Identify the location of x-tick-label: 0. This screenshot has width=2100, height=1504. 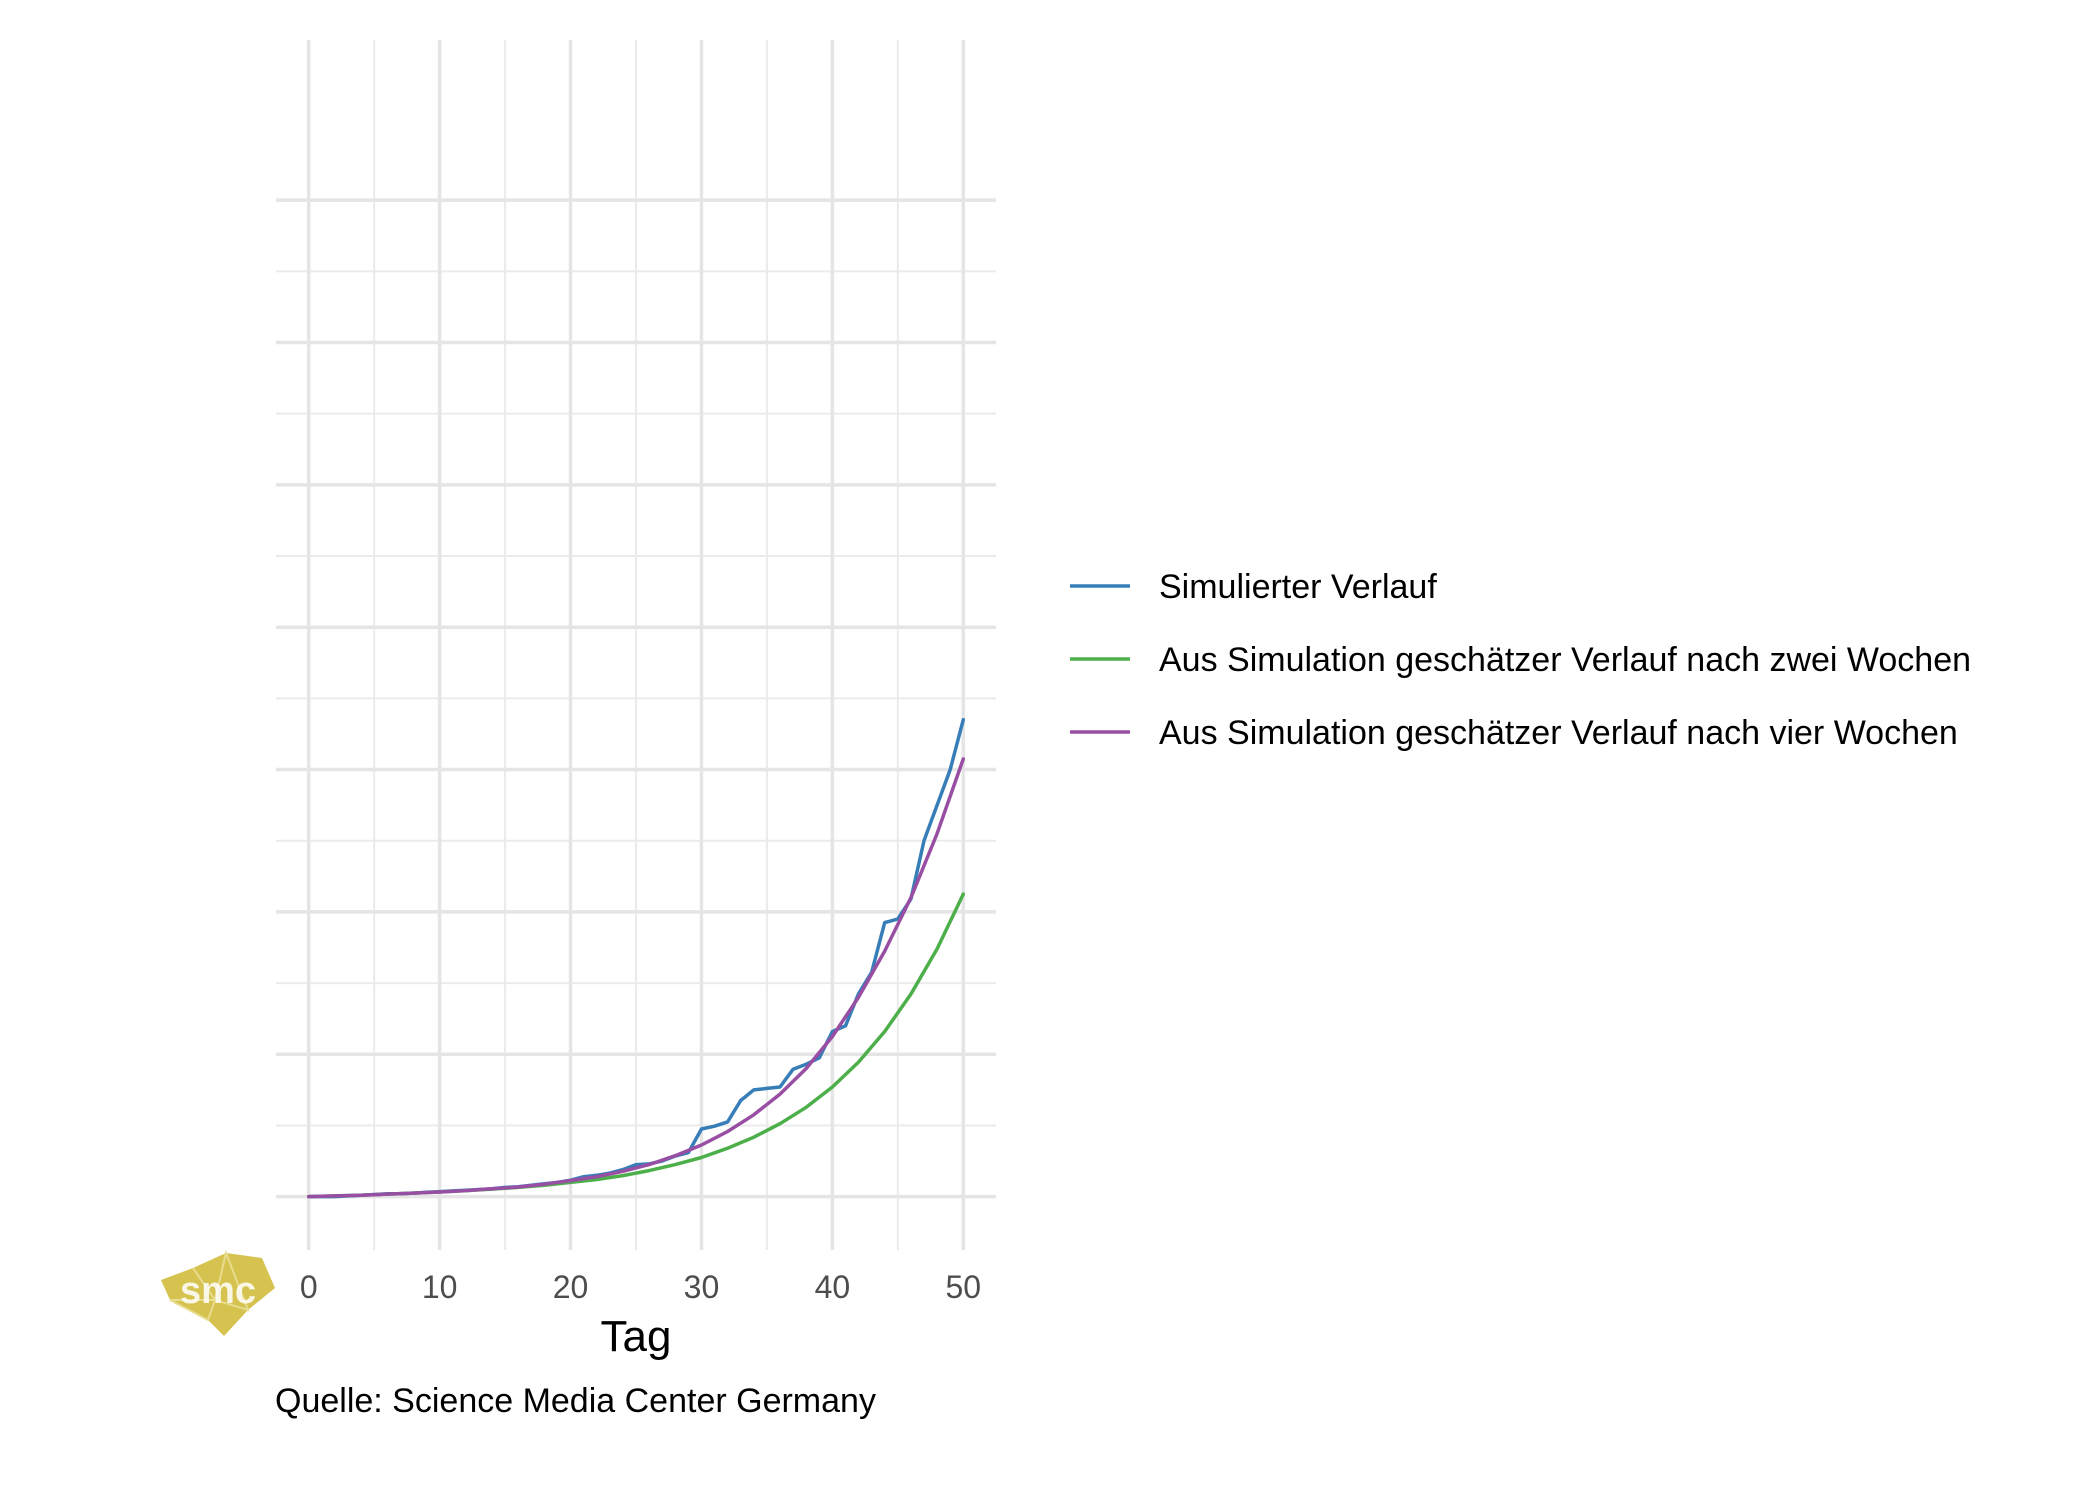
(309, 1287).